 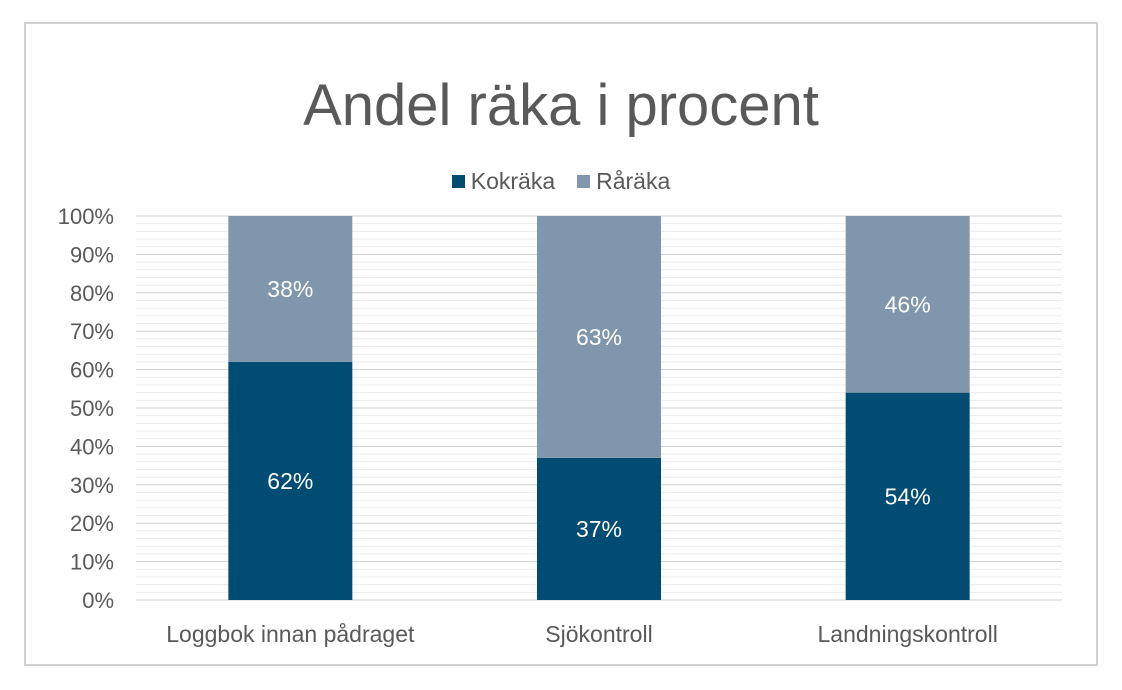 I want to click on data-label: 62%, so click(x=290, y=481).